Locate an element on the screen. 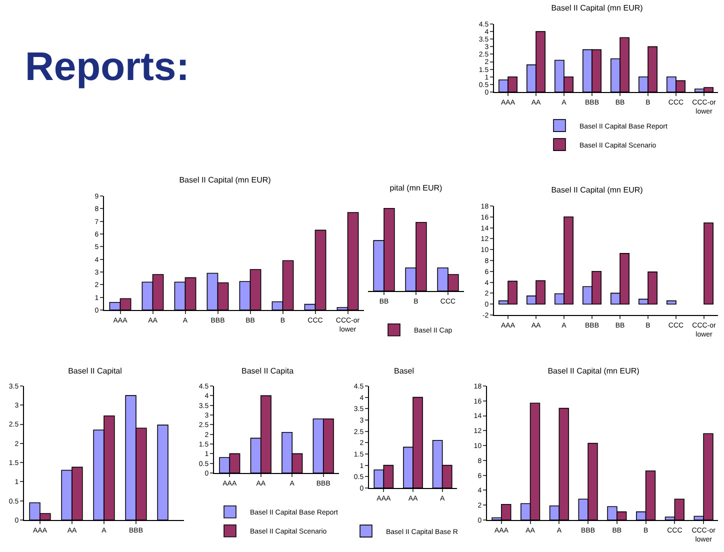 This screenshot has height=552, width=724. text: Reports: is located at coordinates (107, 68).